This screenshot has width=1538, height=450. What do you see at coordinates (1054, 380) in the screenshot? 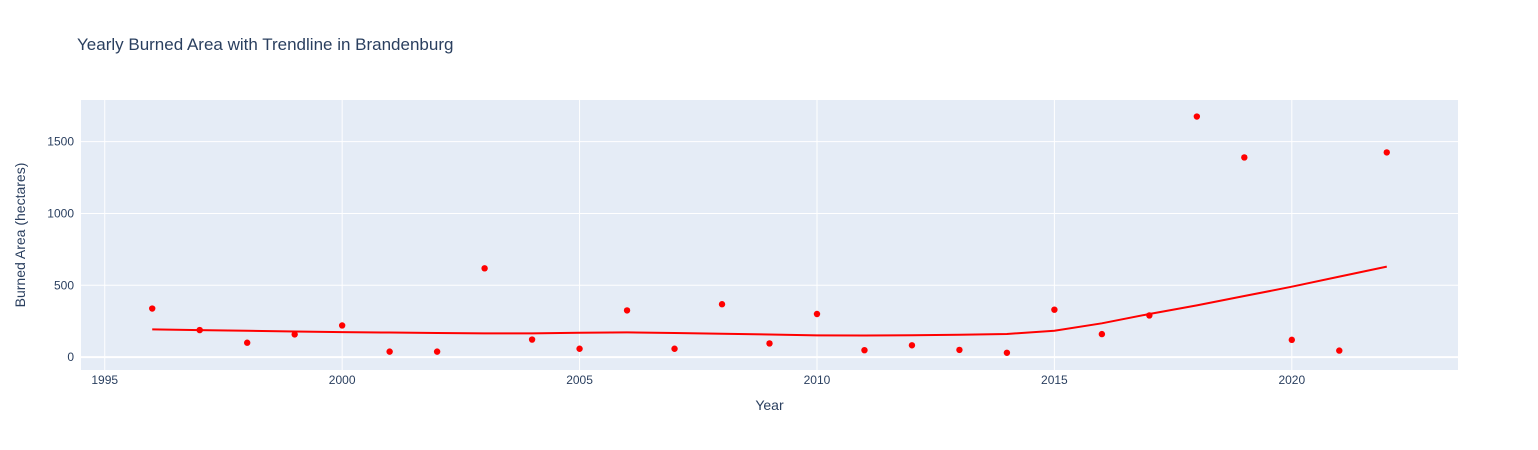
I see `x-tick-label: 2015` at bounding box center [1054, 380].